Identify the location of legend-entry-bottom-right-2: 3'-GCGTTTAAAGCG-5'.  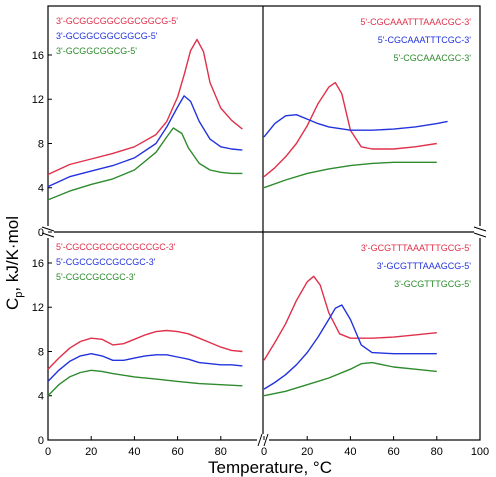
(424, 266).